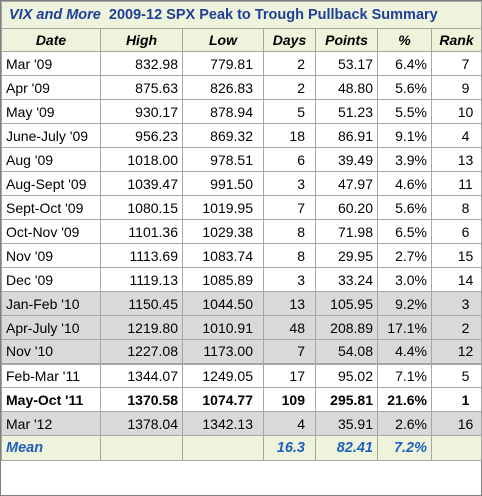 This screenshot has width=482, height=496. I want to click on cell-low: 826.83, so click(223, 87).